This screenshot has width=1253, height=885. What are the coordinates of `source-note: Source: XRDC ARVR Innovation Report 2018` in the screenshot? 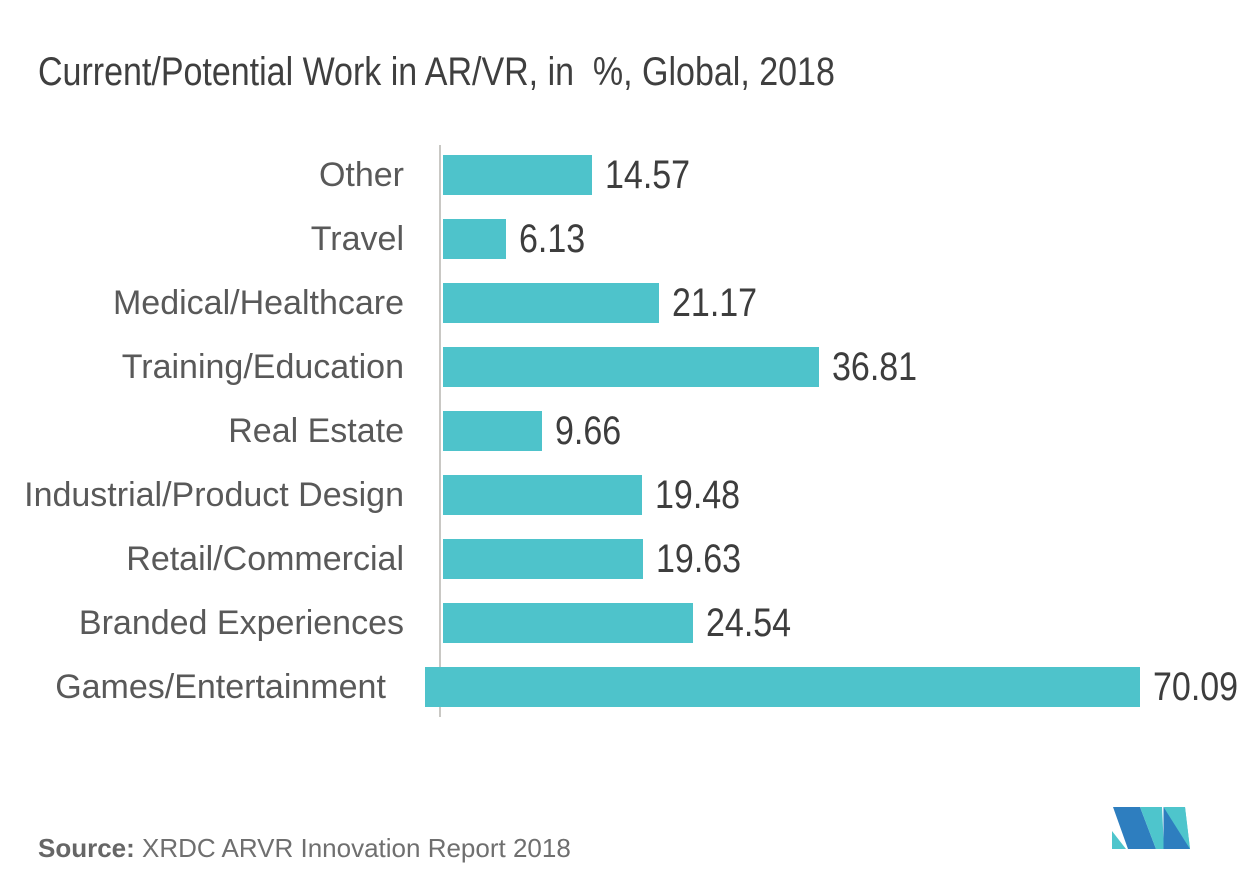 It's located at (304, 848).